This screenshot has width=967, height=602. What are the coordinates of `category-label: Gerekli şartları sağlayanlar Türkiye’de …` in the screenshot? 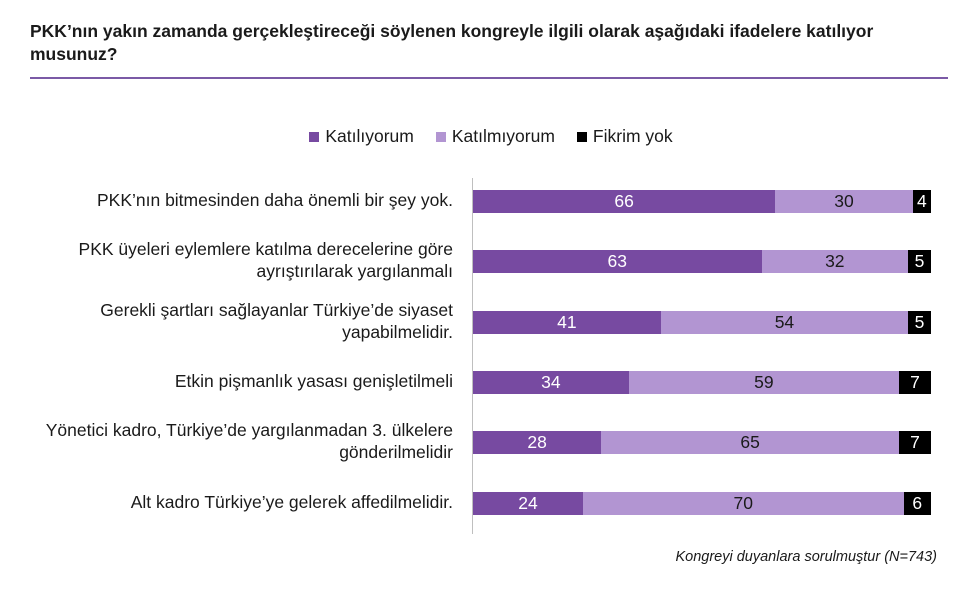 It's located at (276, 320).